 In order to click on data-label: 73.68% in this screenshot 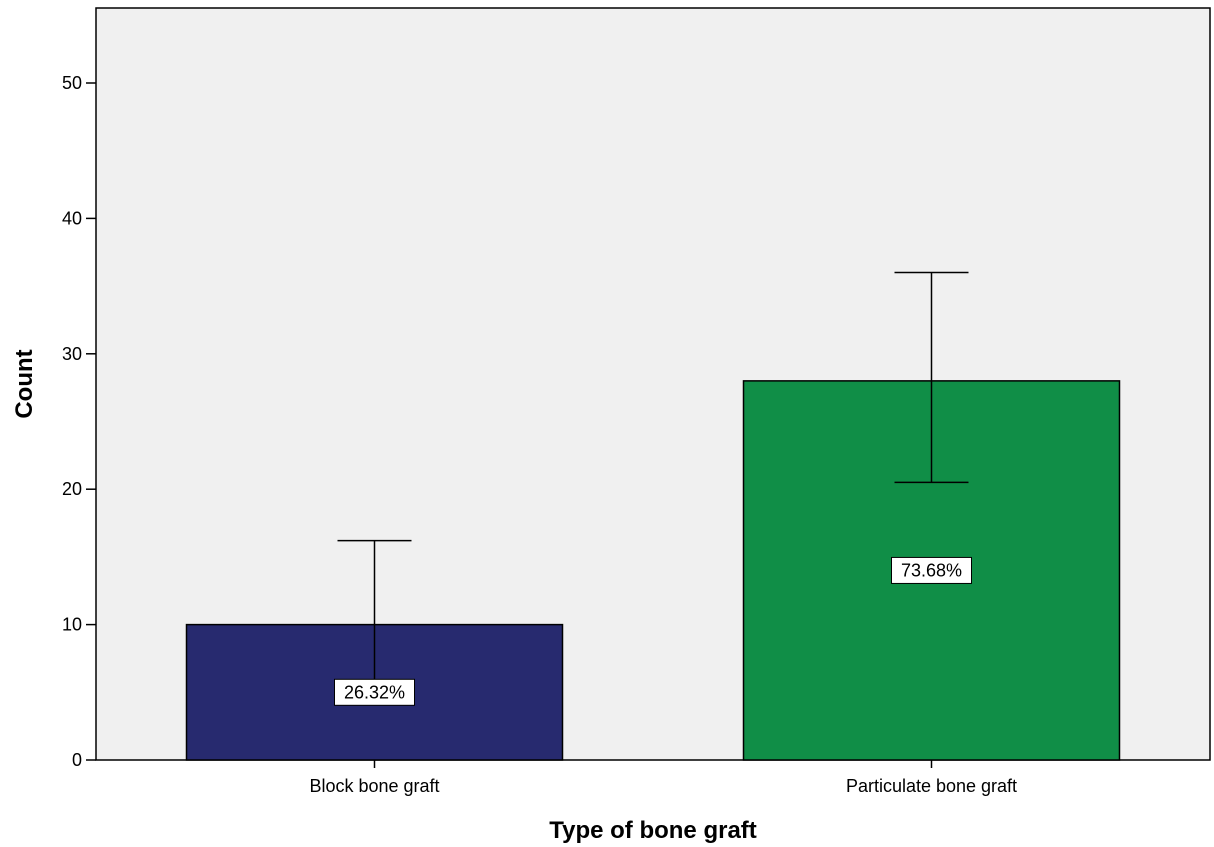, I will do `click(931, 570)`.